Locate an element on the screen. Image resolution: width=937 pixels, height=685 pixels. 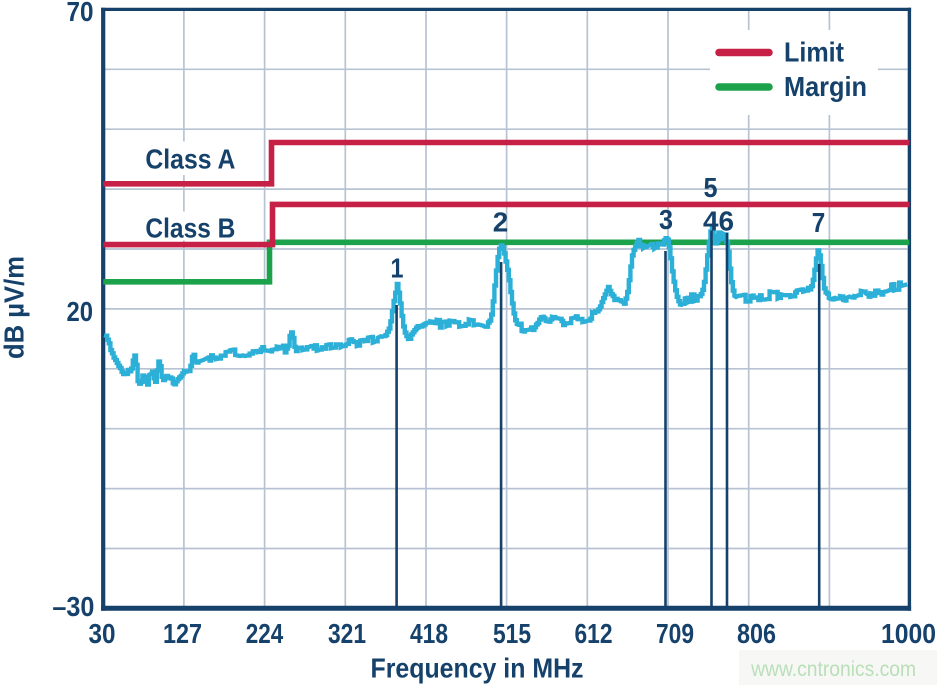
svg-text: 1000 is located at coordinates (908, 633).